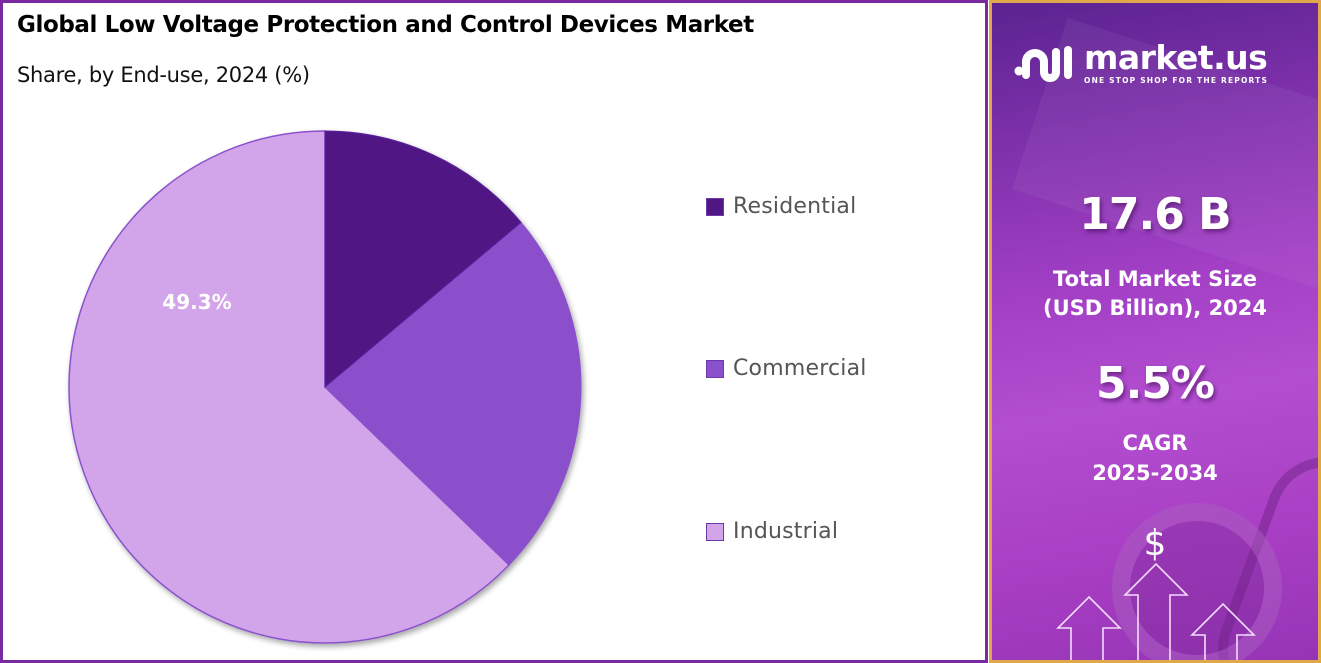  Describe the element at coordinates (196, 302) in the screenshot. I see `pie-label-industrial: 49.3%` at that location.